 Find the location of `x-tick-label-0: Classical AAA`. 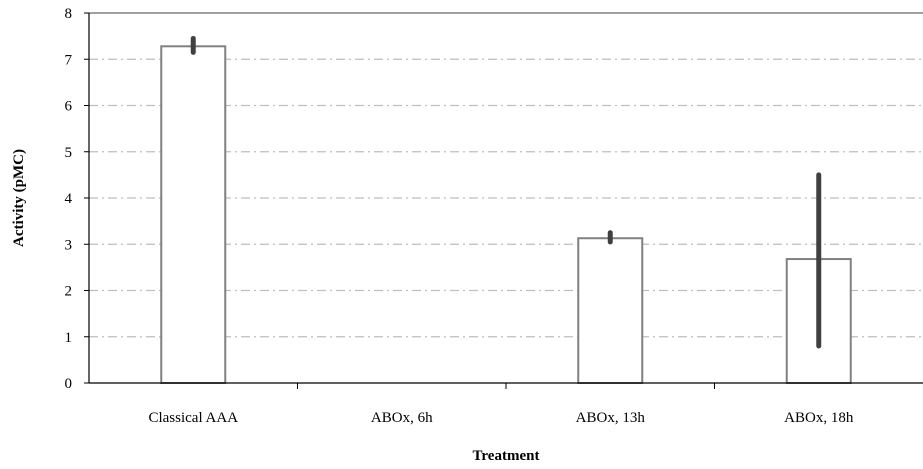

x-tick-label-0: Classical AAA is located at coordinates (193, 418).